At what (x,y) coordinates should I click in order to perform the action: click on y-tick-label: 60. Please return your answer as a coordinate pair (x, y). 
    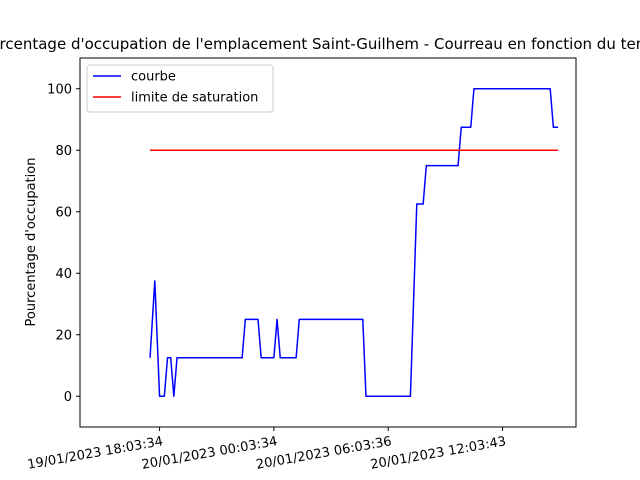
    Looking at the image, I should click on (63, 212).